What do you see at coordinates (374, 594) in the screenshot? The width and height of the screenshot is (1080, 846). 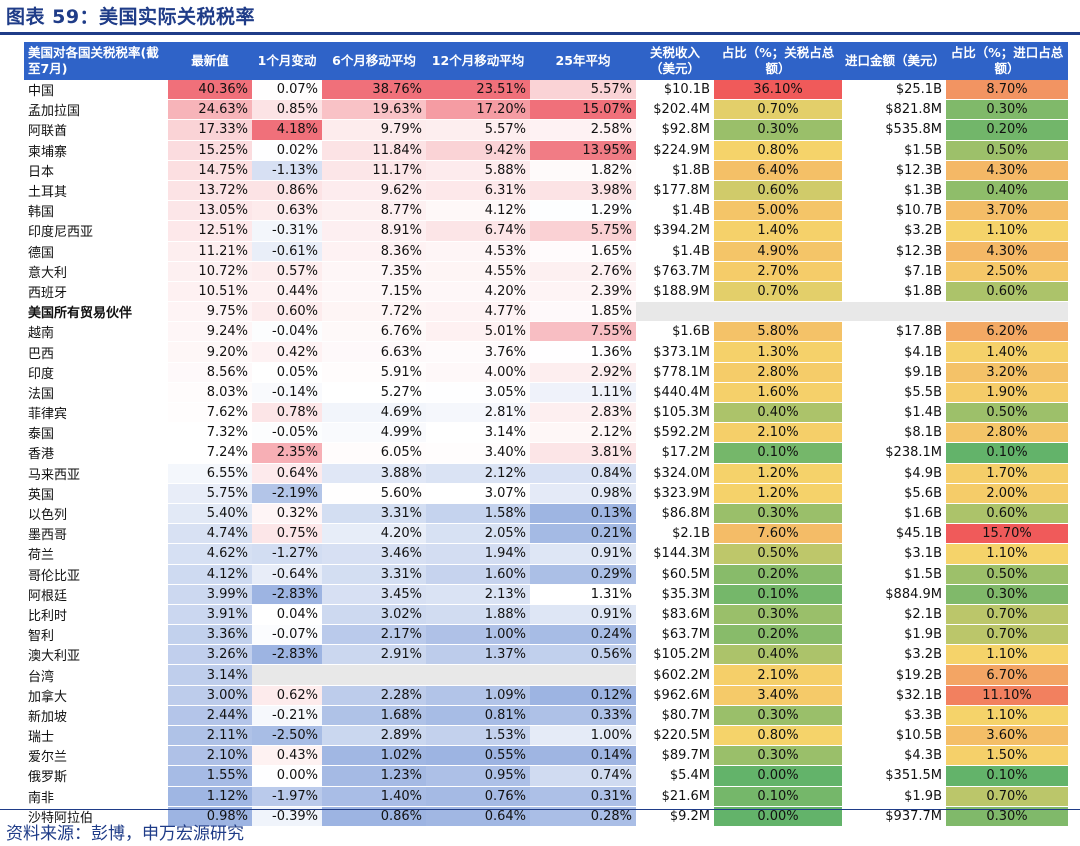 I see `cell-avg-6m: 3.45%` at bounding box center [374, 594].